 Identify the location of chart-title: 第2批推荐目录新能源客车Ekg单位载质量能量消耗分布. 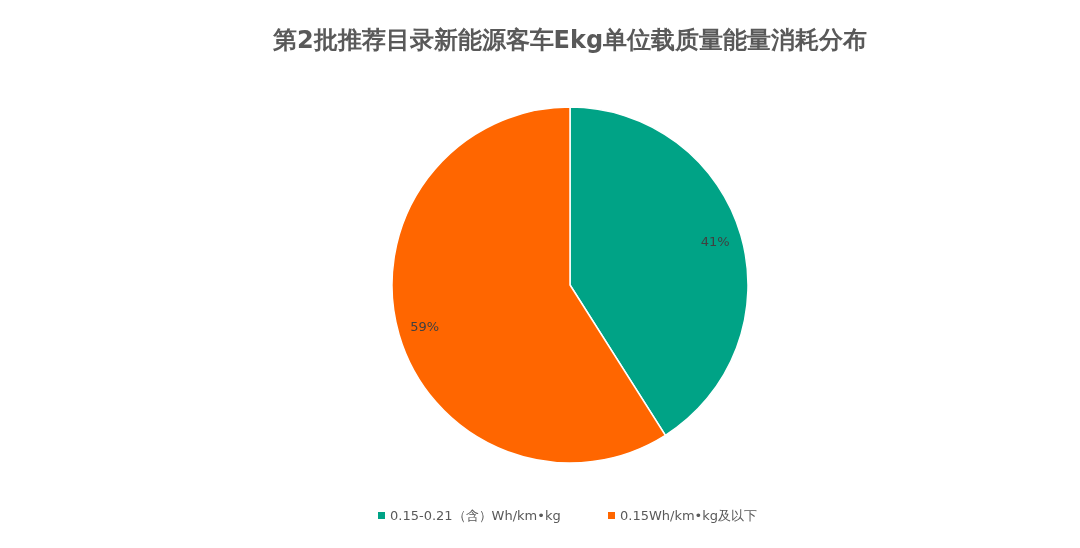
(569, 40).